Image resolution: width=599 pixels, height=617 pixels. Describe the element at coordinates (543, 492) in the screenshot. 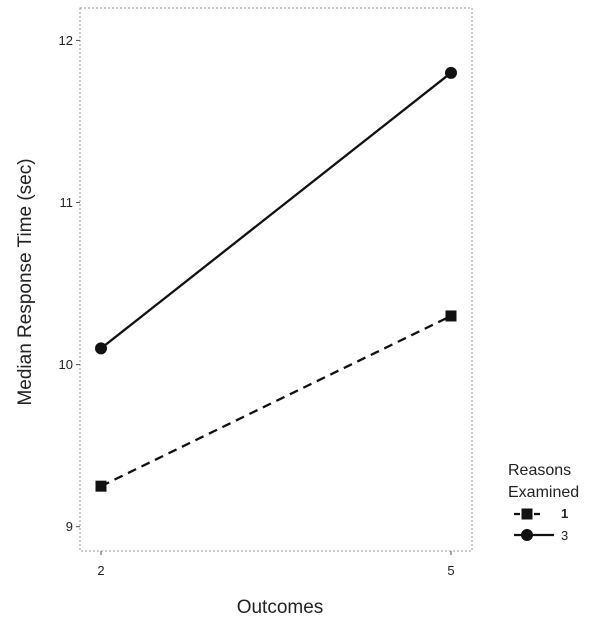

I see `legend-title-line2: Examined` at that location.